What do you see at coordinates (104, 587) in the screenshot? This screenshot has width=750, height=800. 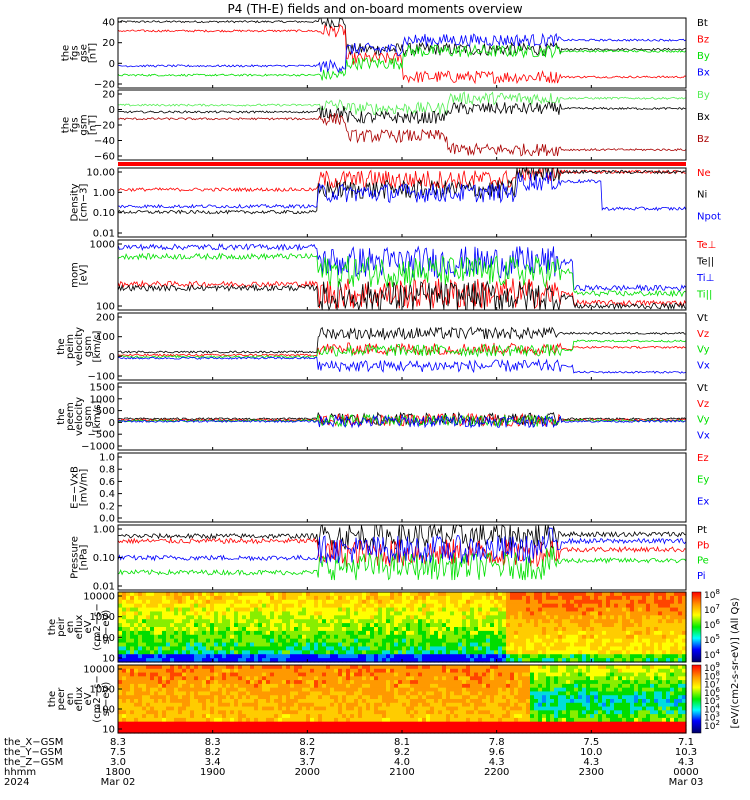 I see `ytick-label: 0.01` at bounding box center [104, 587].